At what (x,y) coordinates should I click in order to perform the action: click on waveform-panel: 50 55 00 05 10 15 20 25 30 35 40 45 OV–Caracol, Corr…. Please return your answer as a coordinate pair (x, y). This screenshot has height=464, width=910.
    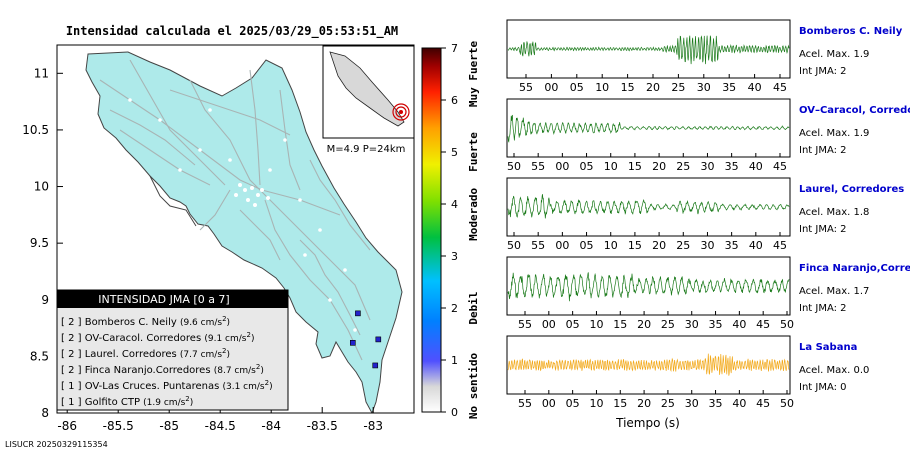
    Looking at the image, I should click on (708, 135).